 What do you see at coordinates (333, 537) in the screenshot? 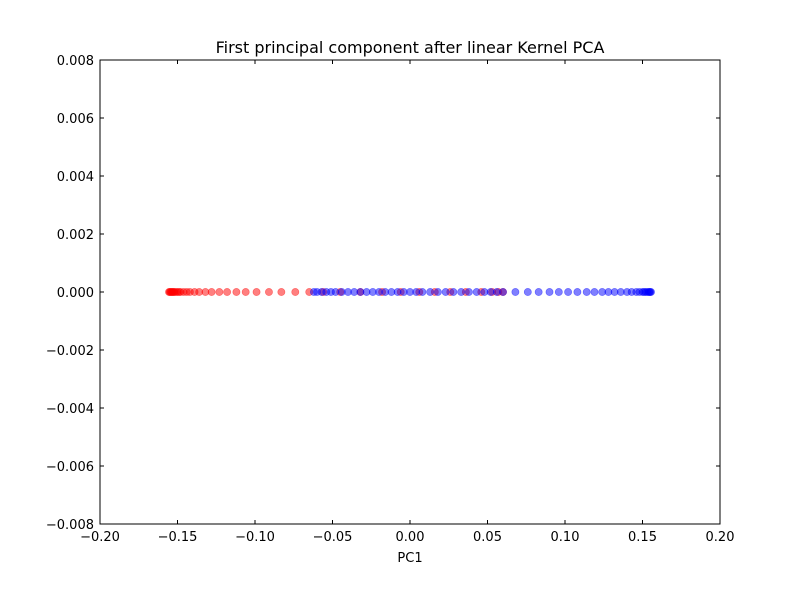
I see `x-tick-label: −0.05` at bounding box center [333, 537].